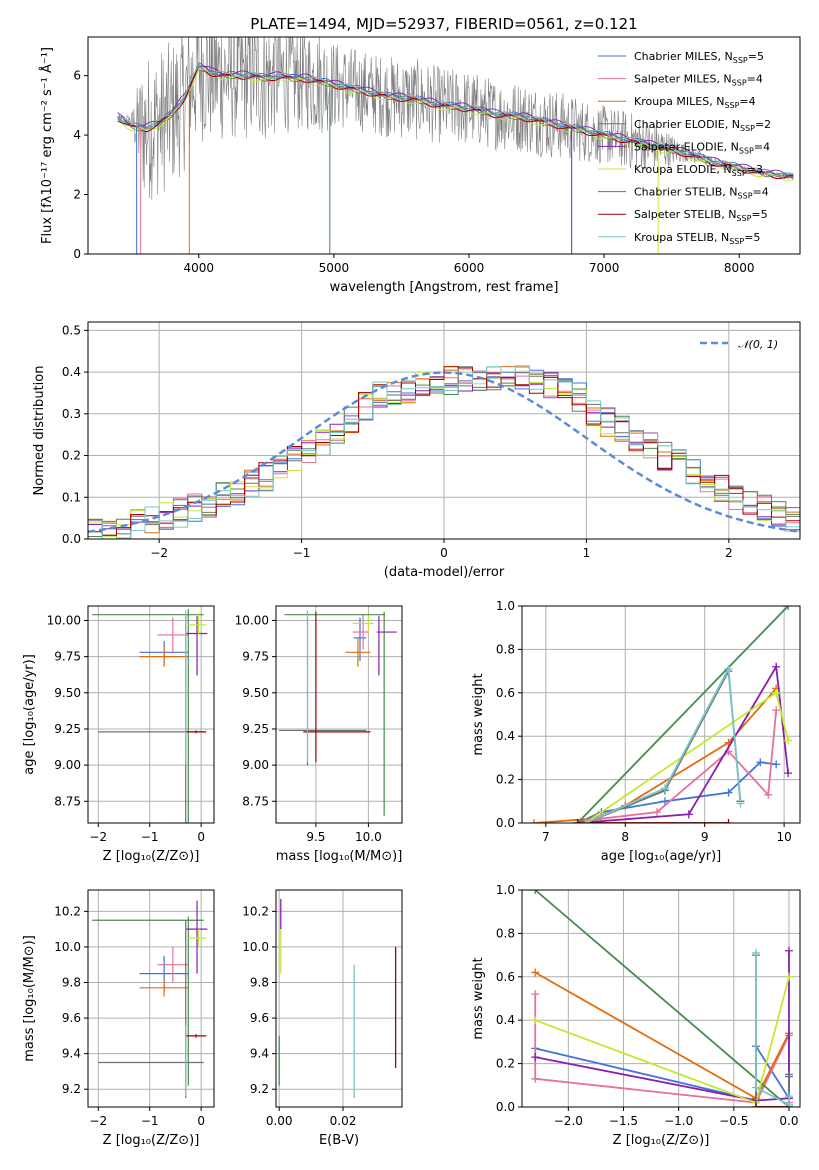  Describe the element at coordinates (444, 287) in the screenshot. I see `x-axis-label: wavelength [Angstrom, rest frame]` at that location.